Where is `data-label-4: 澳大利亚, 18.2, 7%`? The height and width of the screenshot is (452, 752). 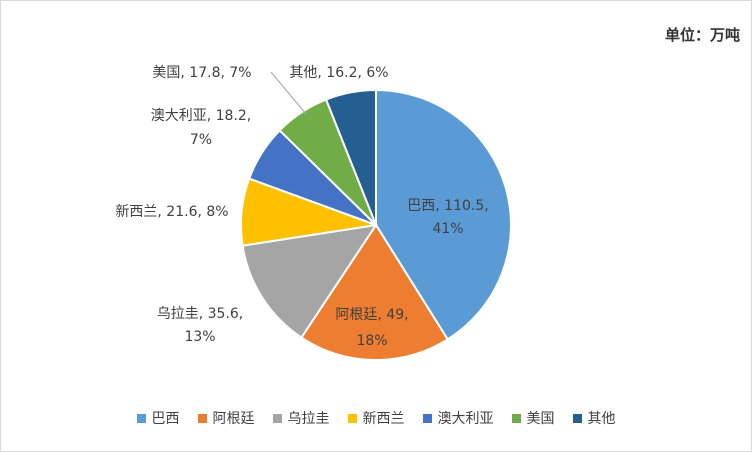
data-label-4: 澳大利亚, 18.2, 7% is located at coordinates (201, 128).